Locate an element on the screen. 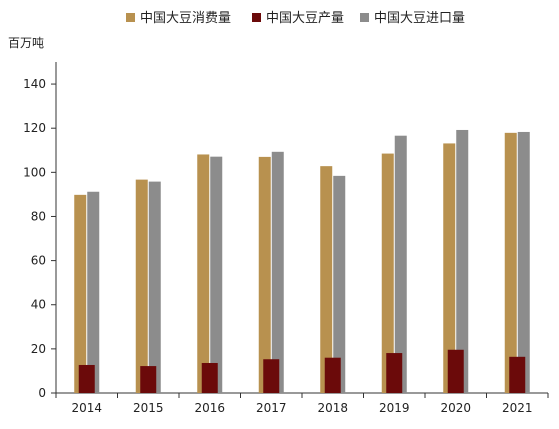  y-tick-label: 20 is located at coordinates (38, 349).